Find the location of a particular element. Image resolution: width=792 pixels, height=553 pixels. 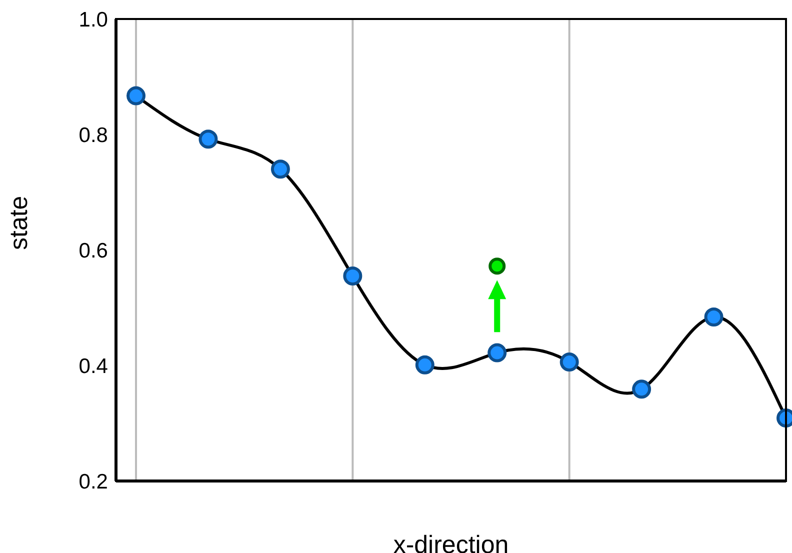

y-tick-label: 0.2 is located at coordinates (93, 482).